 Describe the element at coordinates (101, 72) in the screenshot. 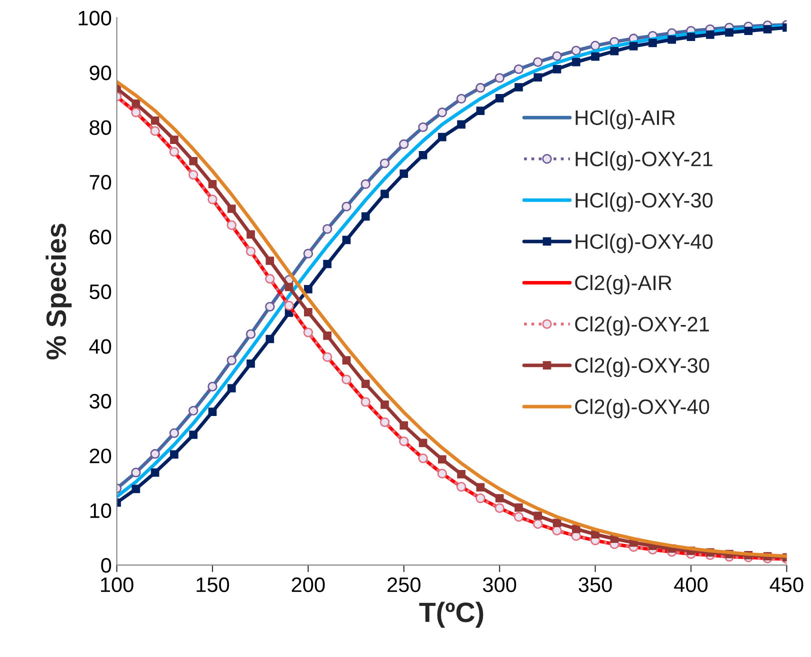

I see `y-tick-label: 90` at that location.